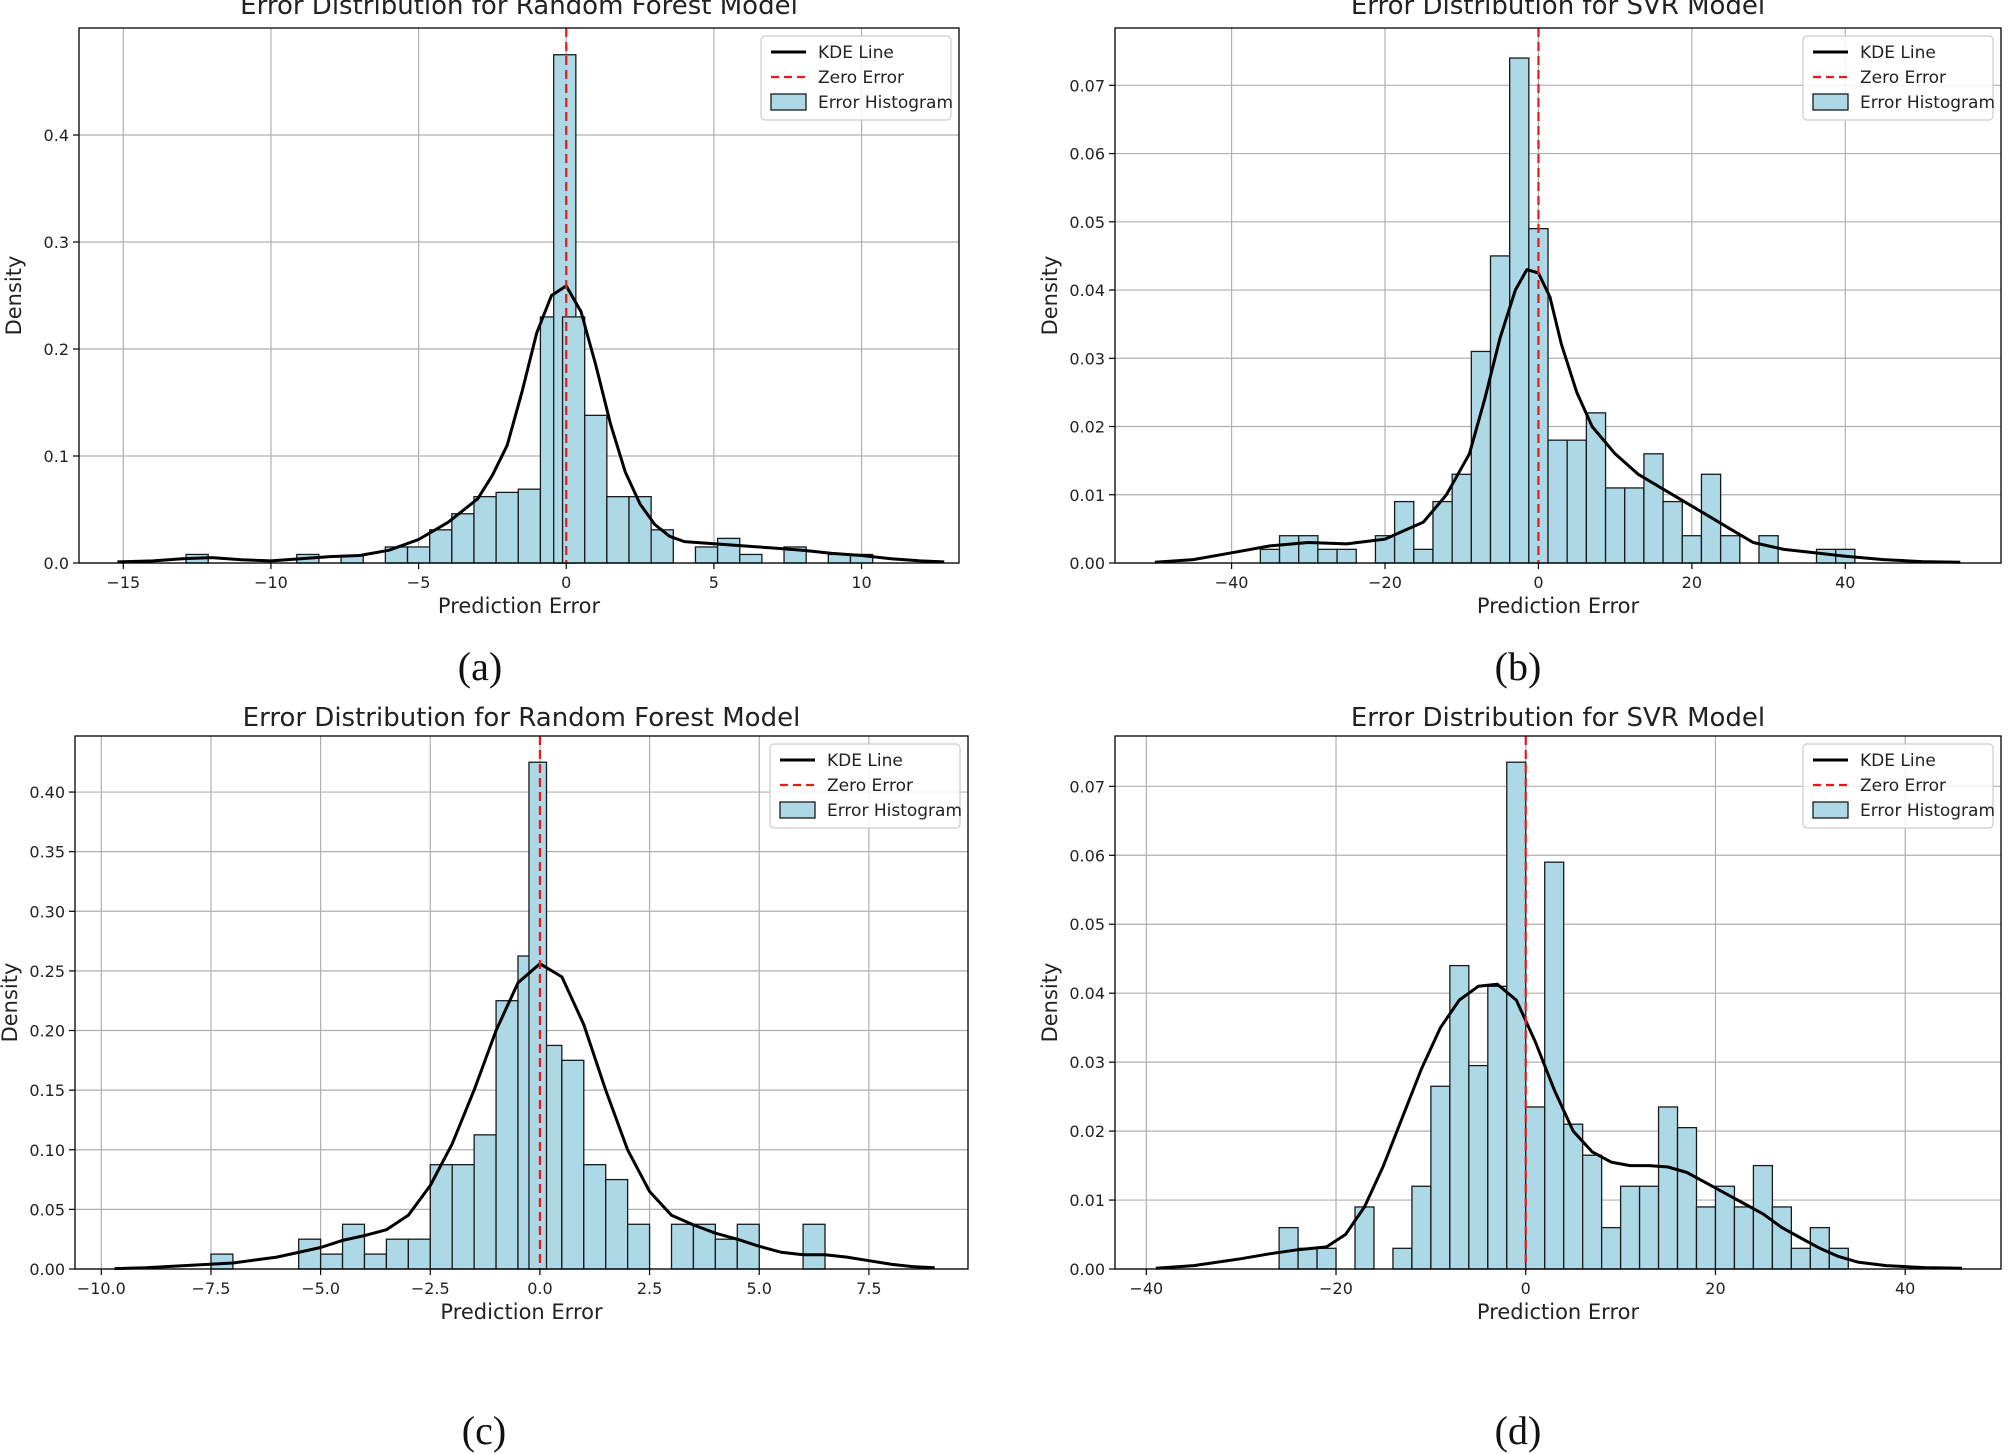  I want to click on y-tick-label: 0.2, so click(56, 349).